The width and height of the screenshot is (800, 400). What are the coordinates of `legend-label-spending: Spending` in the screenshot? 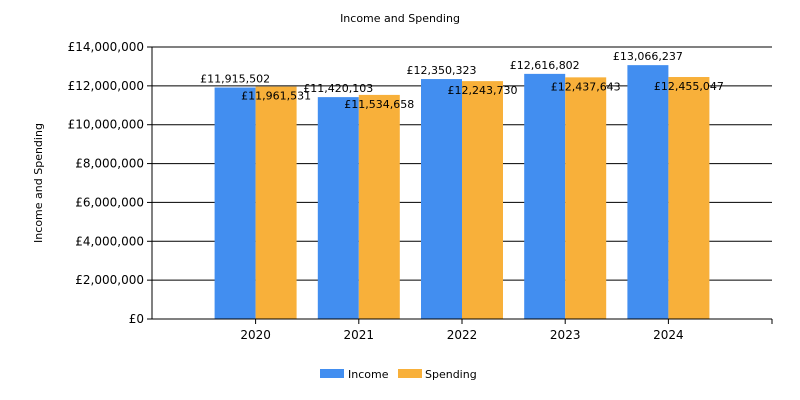 It's located at (451, 374).